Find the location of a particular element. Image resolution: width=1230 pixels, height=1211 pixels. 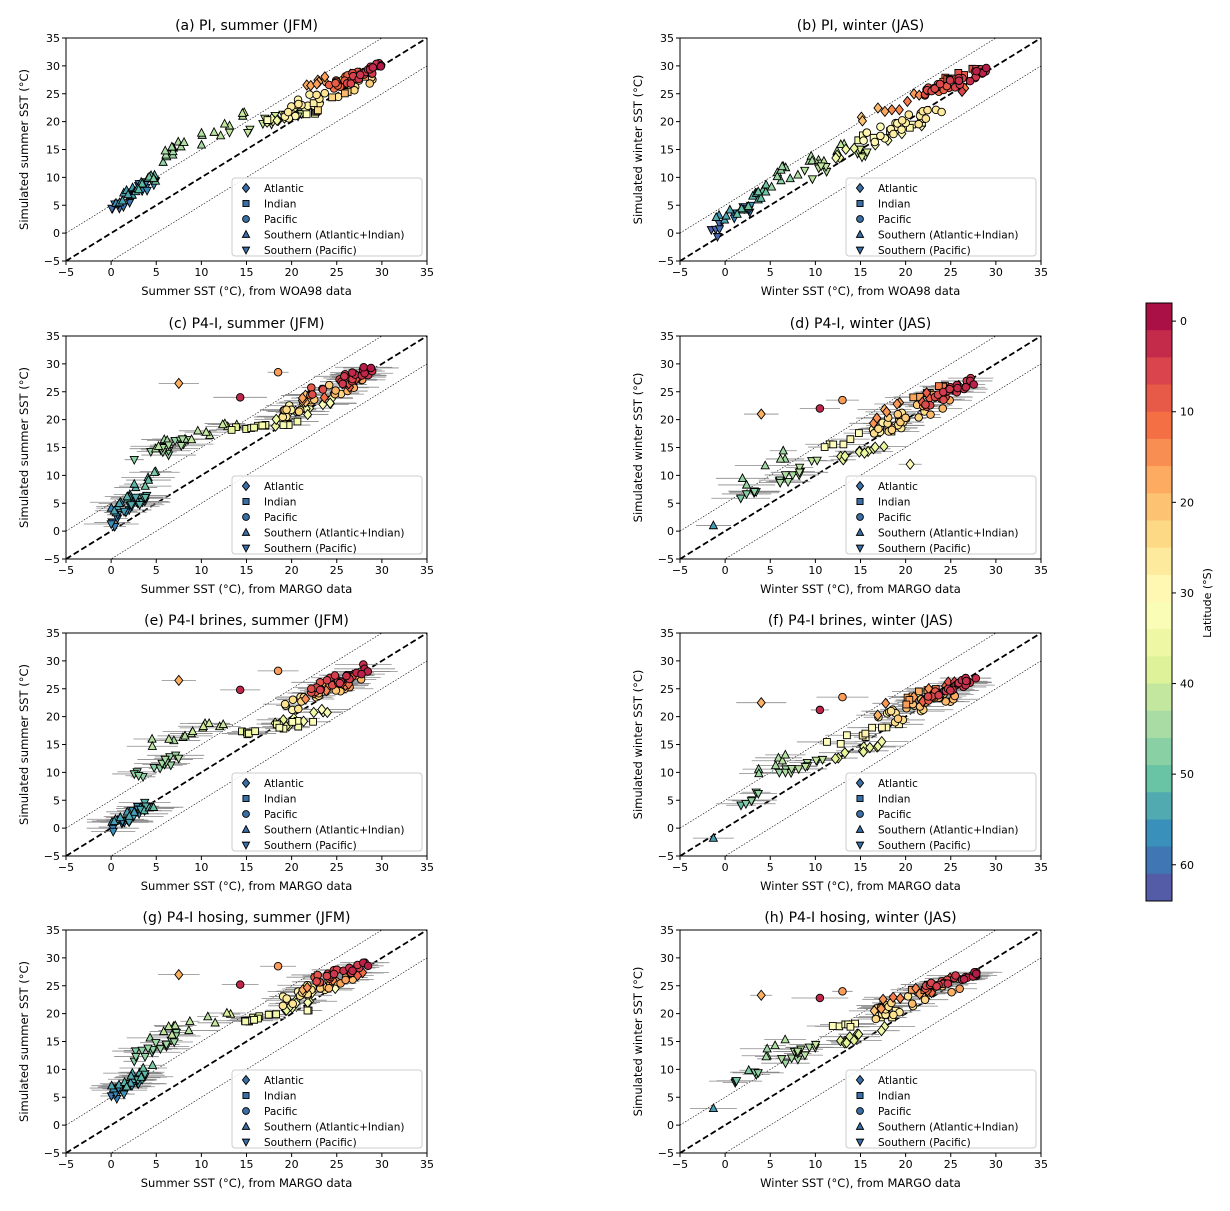

x-tick-label: 10 is located at coordinates (815, 867).